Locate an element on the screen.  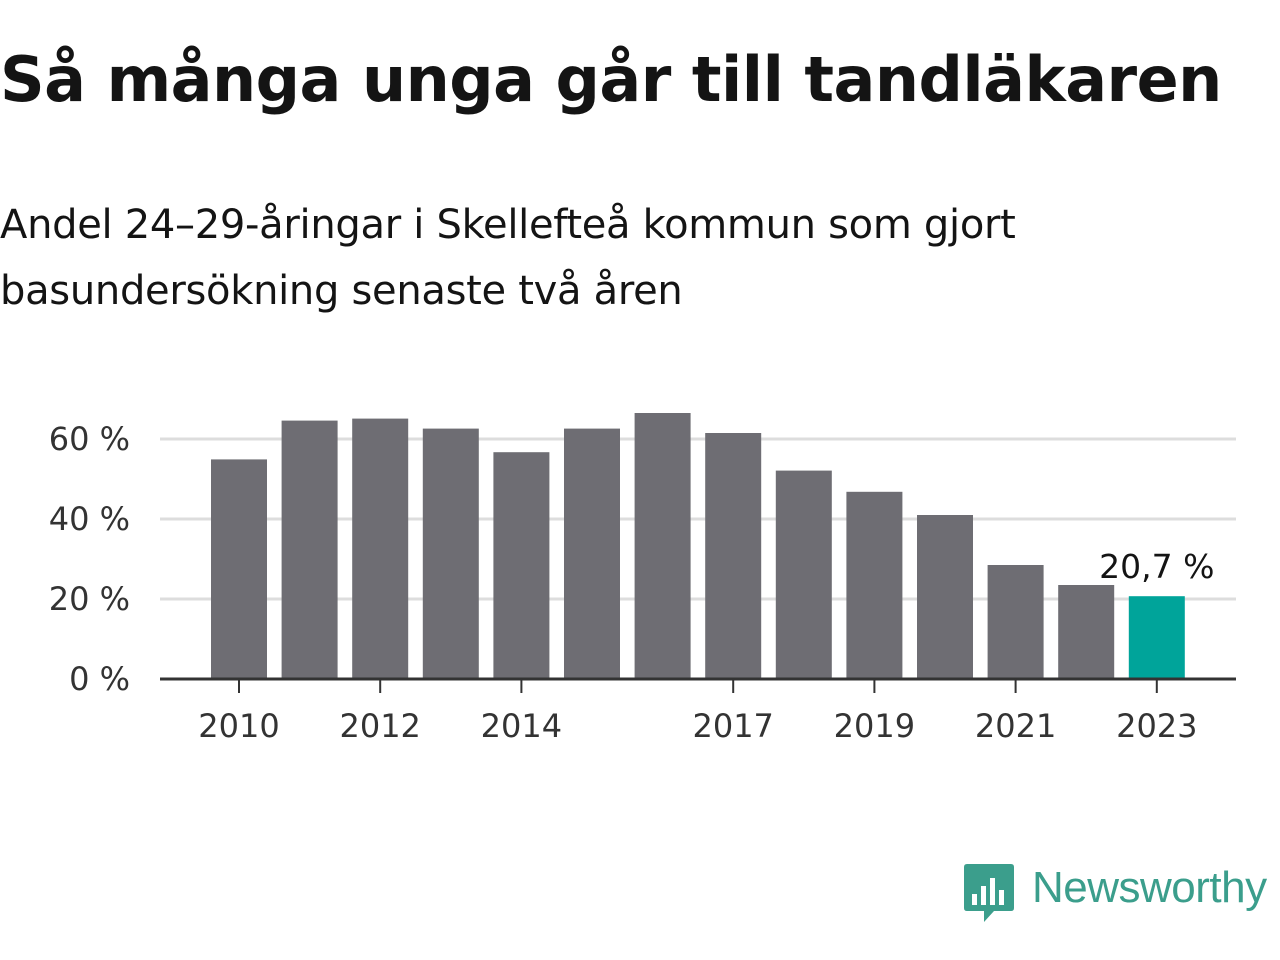
newsworthy-logo-icon is located at coordinates (989, 893).